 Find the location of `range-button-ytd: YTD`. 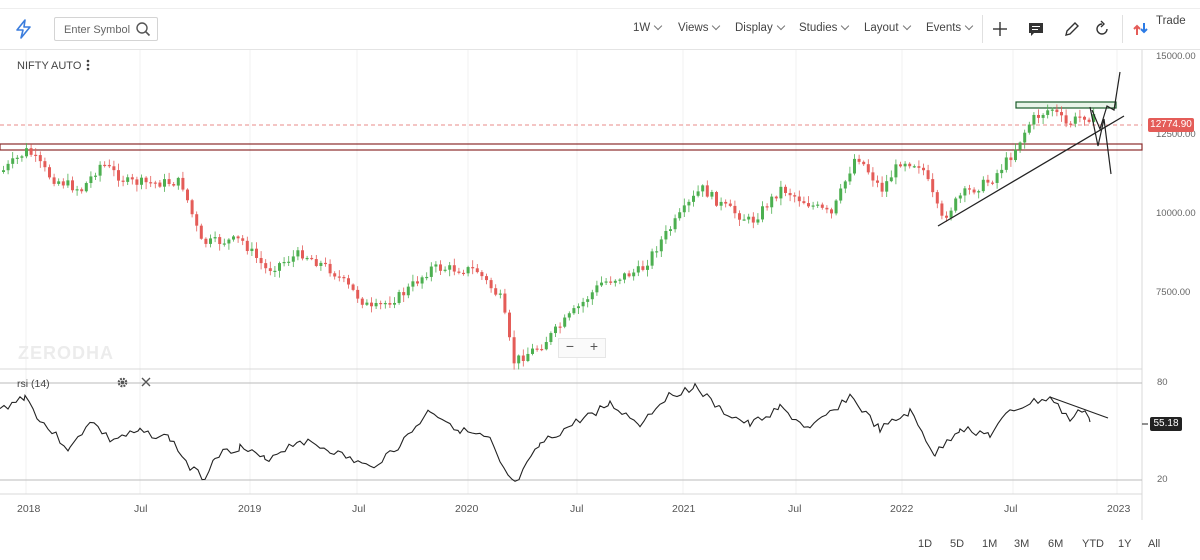

range-button-ytd: YTD is located at coordinates (1093, 544).